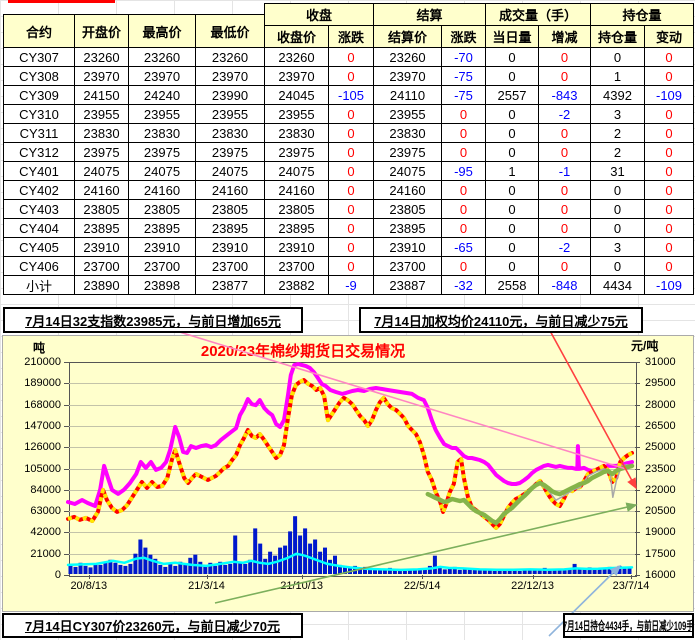 Image resolution: width=695 pixels, height=640 pixels. What do you see at coordinates (230, 285) in the screenshot?
I see `table-cell: 23877` at bounding box center [230, 285].